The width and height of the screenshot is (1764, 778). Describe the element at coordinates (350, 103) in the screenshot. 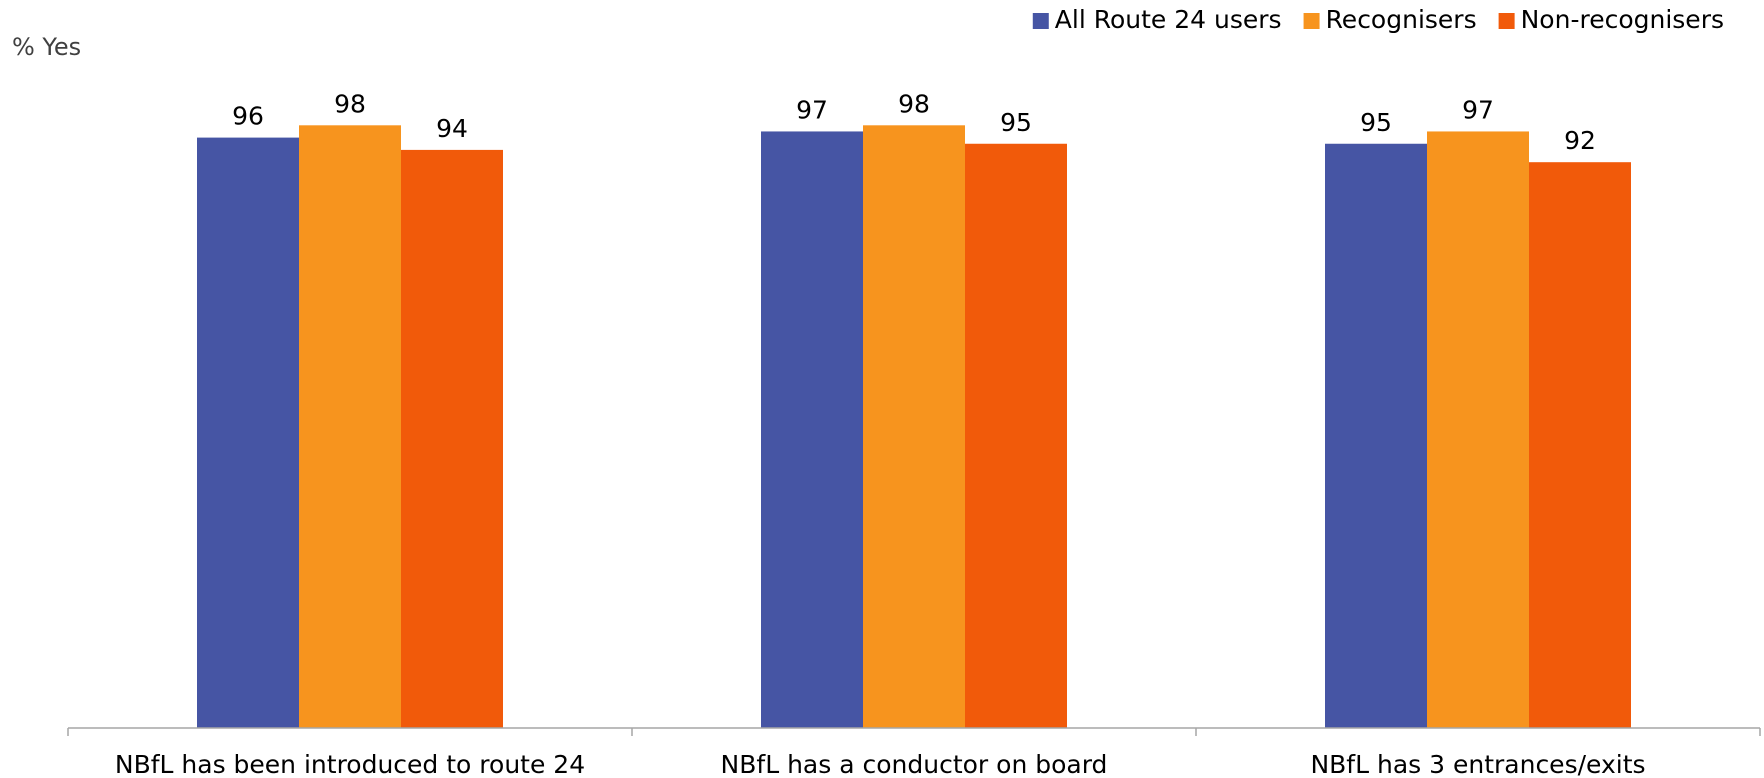

I see `value-label-recognisers-1: 98` at that location.